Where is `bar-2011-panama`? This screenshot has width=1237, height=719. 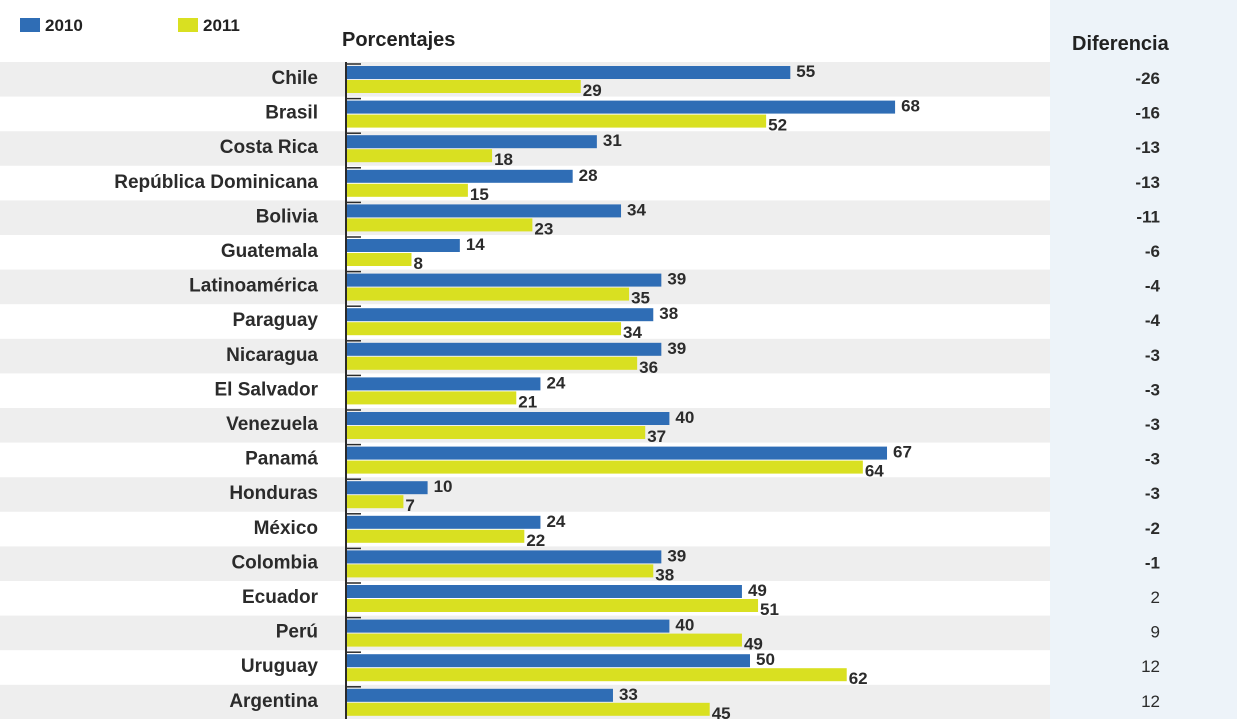 bar-2011-panama is located at coordinates (605, 467).